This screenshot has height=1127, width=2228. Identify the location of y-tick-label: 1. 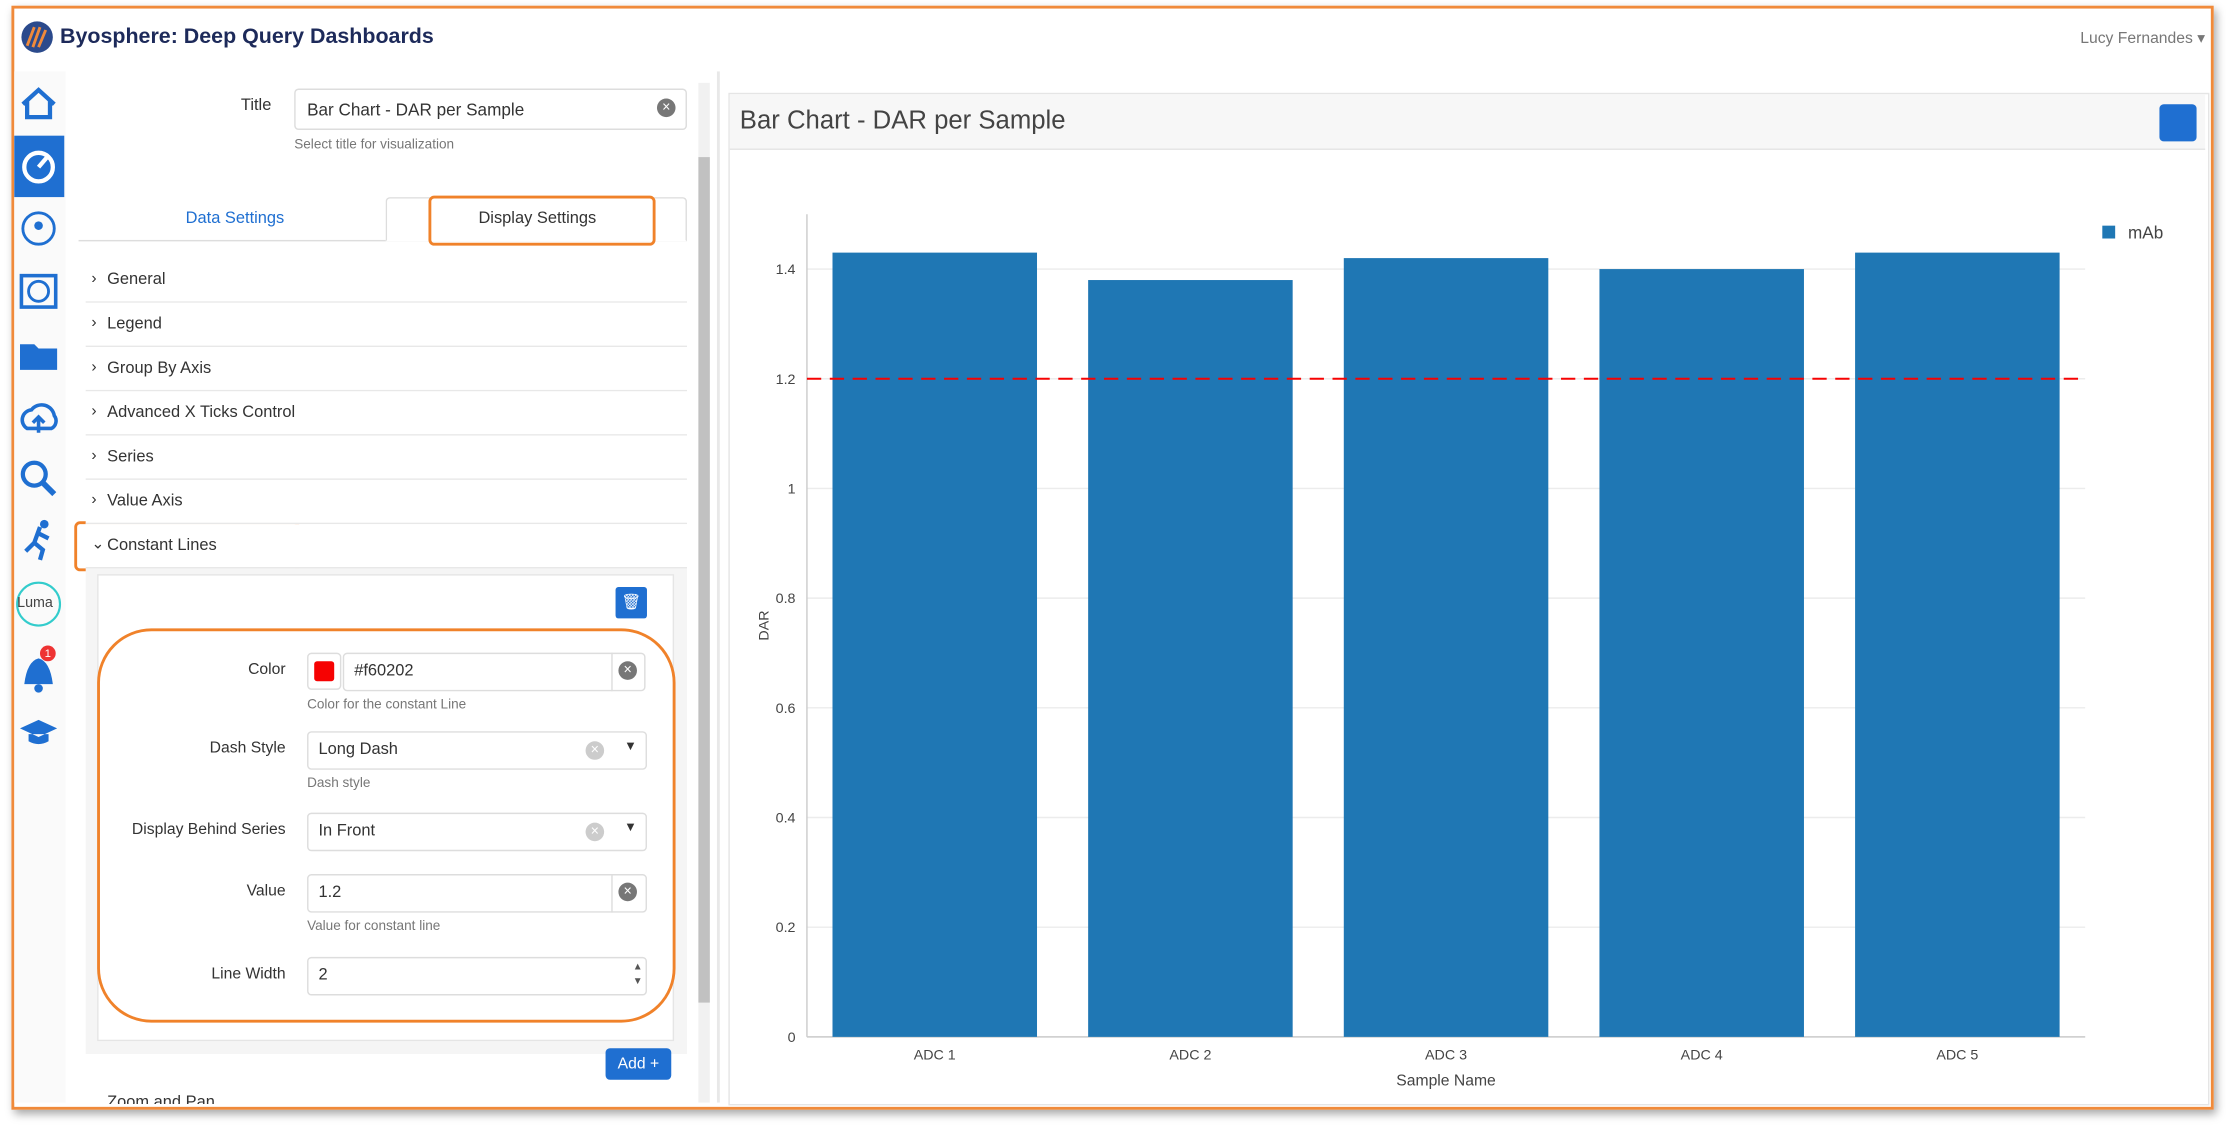
(792, 489).